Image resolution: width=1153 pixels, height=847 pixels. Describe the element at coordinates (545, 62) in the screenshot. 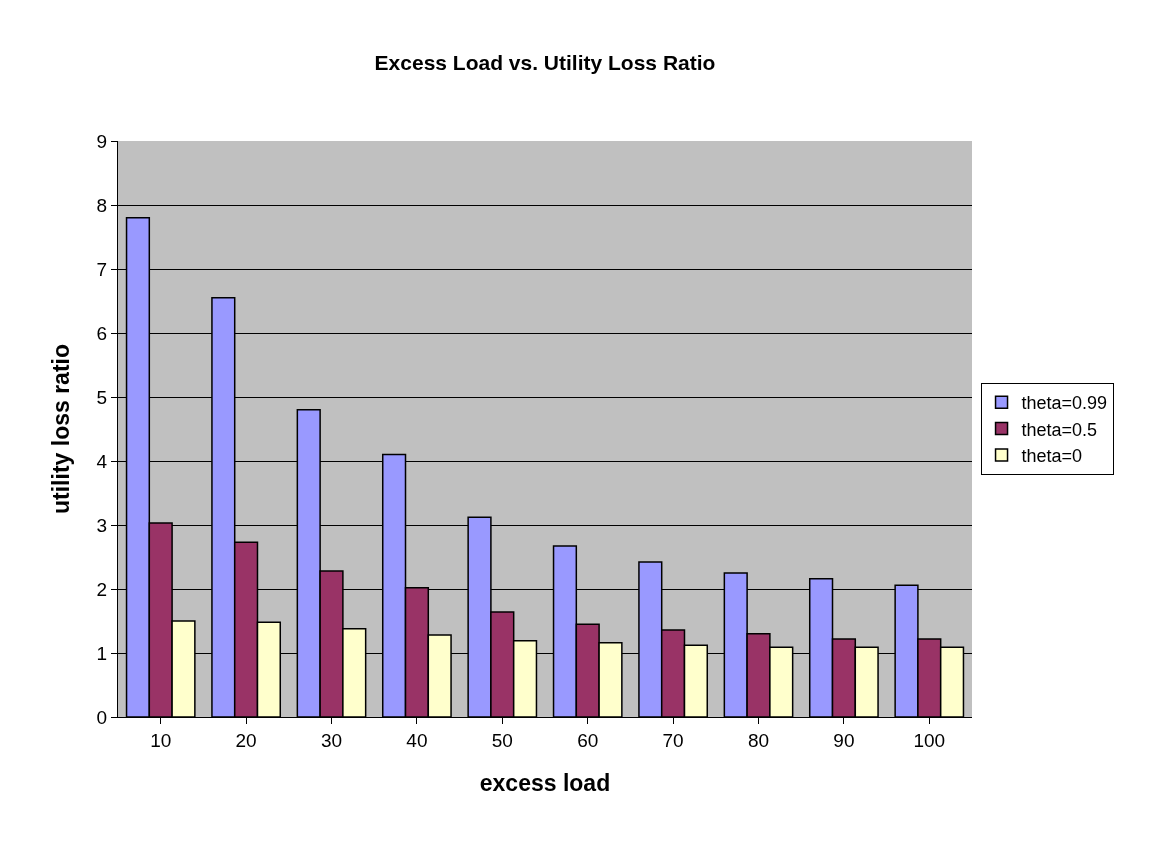

I see `chart-title: Excess Load vs. Utility Loss Ratio` at that location.